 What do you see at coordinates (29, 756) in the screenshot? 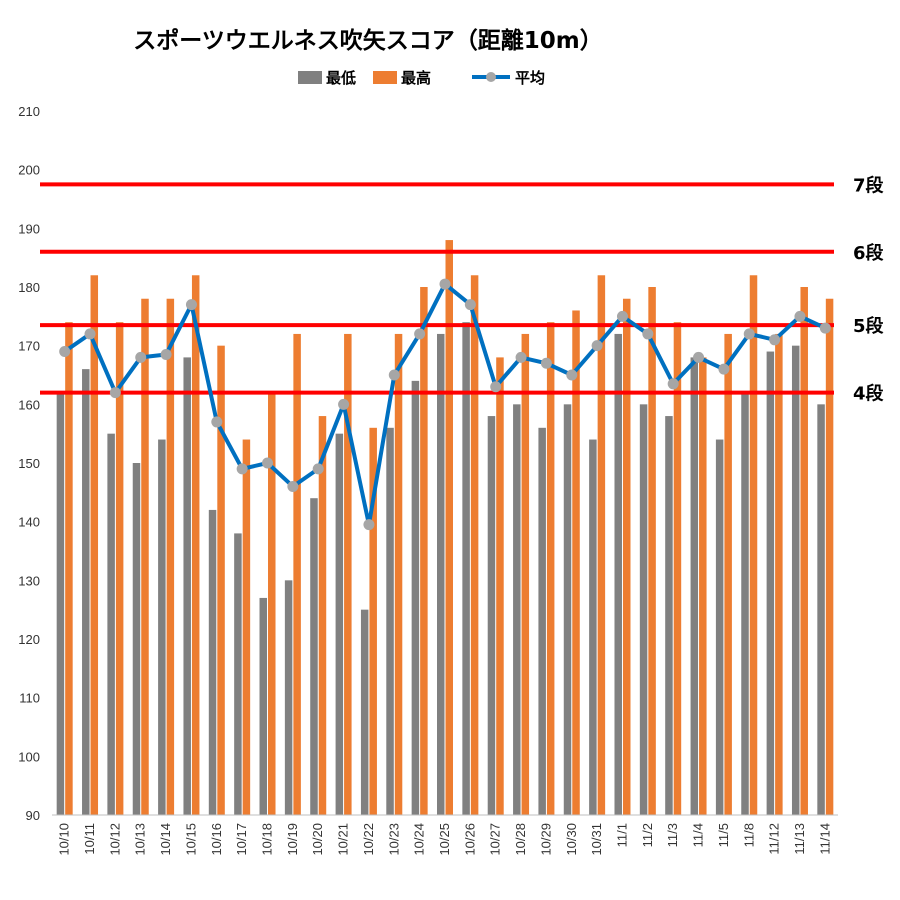
I see `y-tick-label: 100` at bounding box center [29, 756].